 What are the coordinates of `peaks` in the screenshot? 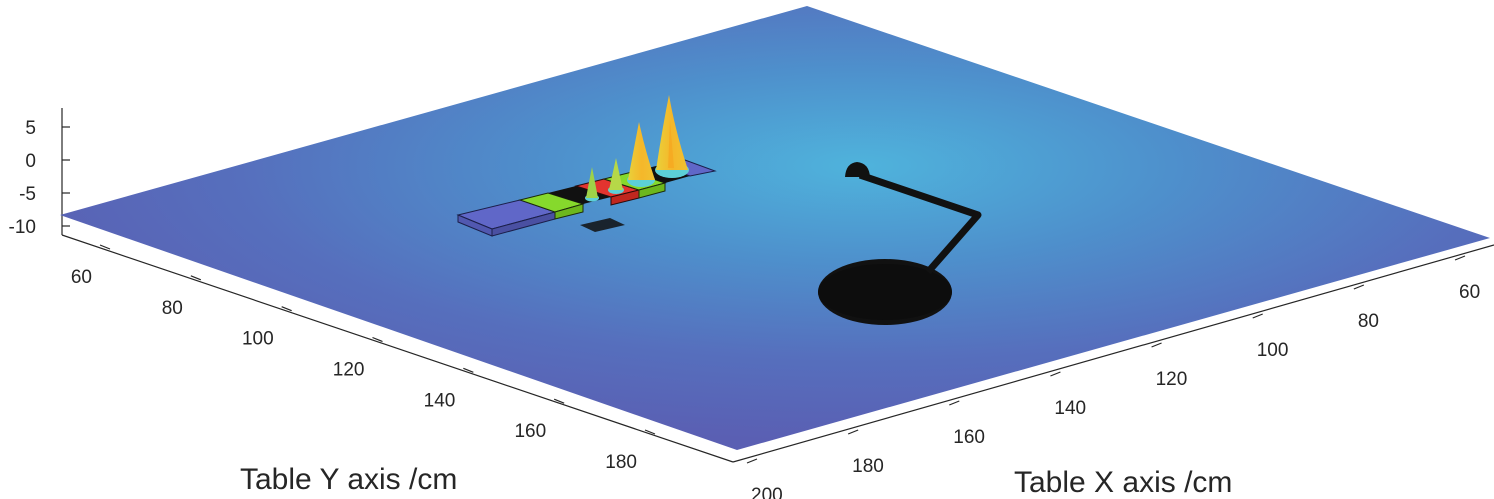 It's located at (637, 148).